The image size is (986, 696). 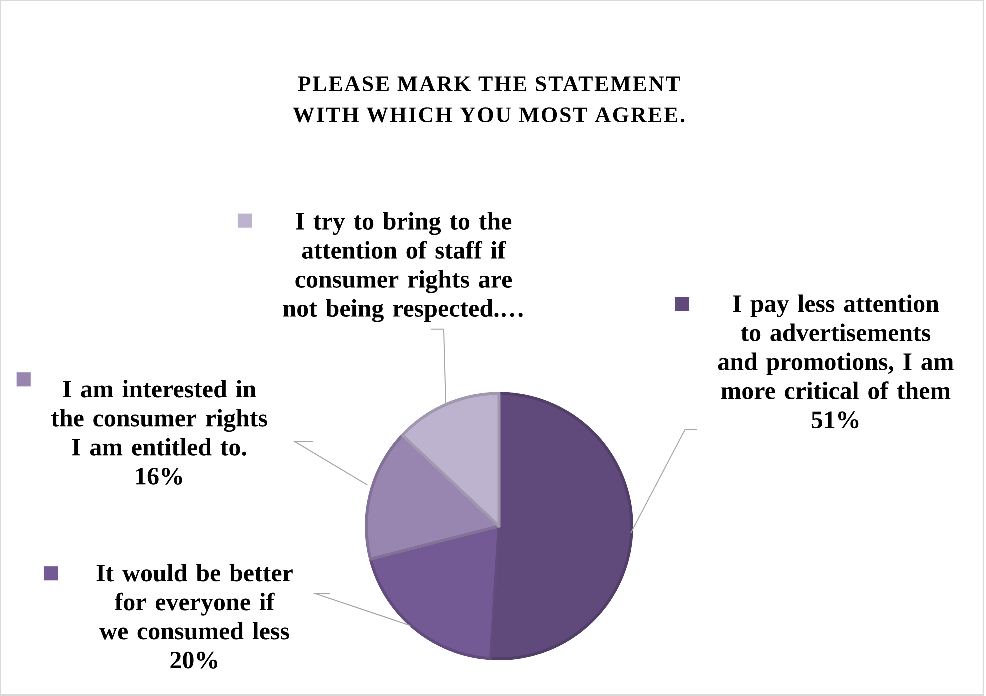 What do you see at coordinates (194, 660) in the screenshot?
I see `data-label: 20%` at bounding box center [194, 660].